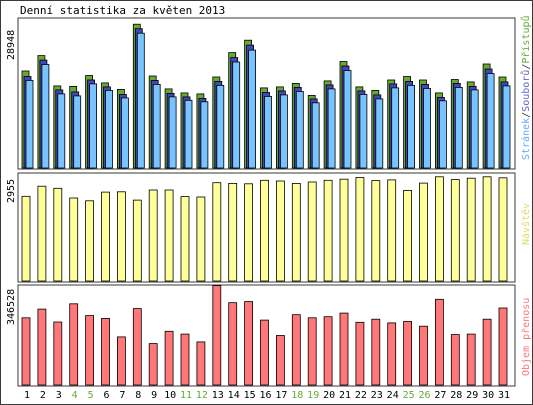 The width and height of the screenshot is (533, 405). What do you see at coordinates (424, 395) in the screenshot?
I see `x-tick-label-day-26: 26` at bounding box center [424, 395].